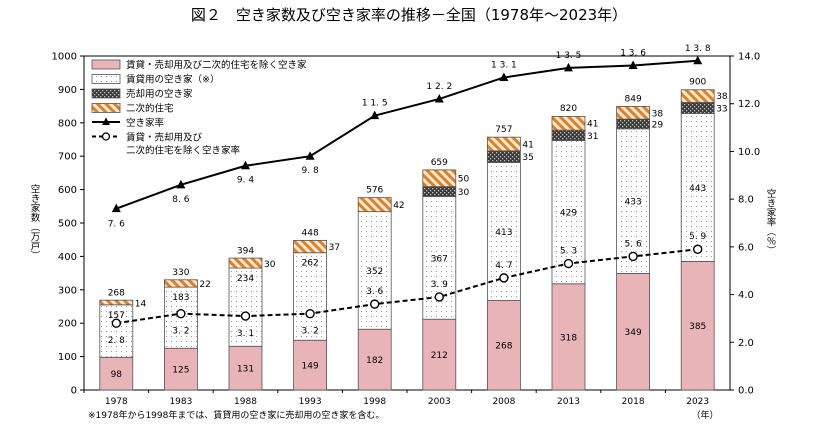 The height and width of the screenshot is (426, 818). I want to click on data-label: 131, so click(245, 370).